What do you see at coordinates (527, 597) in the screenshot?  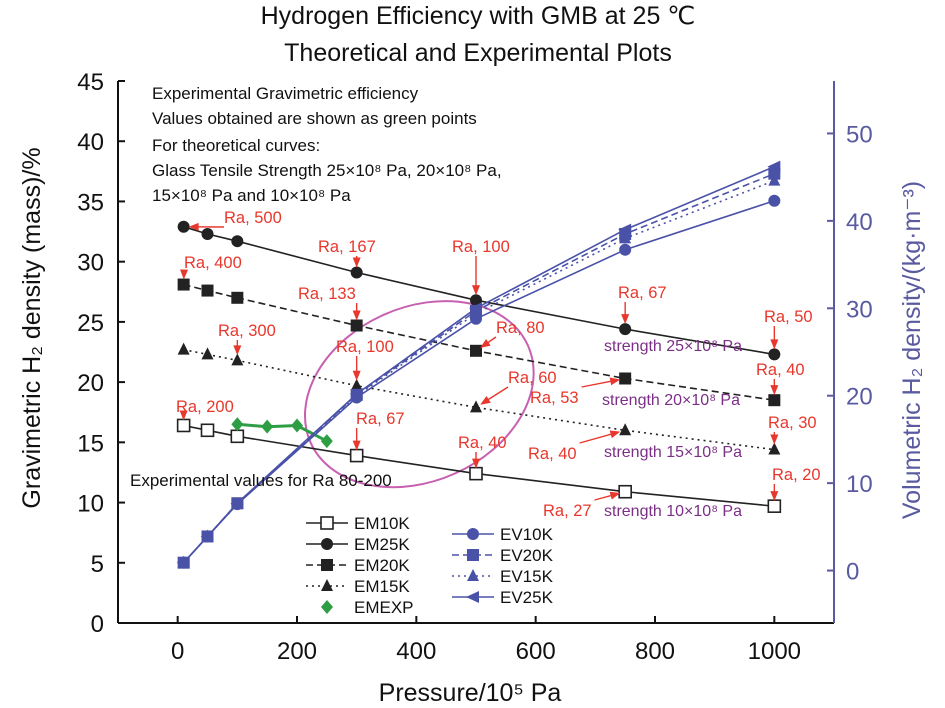 I see `legend-label-ev25k: EV25K` at bounding box center [527, 597].